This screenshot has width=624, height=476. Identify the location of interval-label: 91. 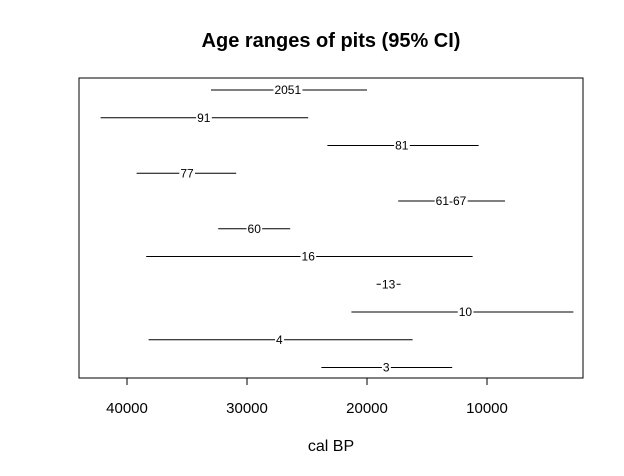
(204, 118).